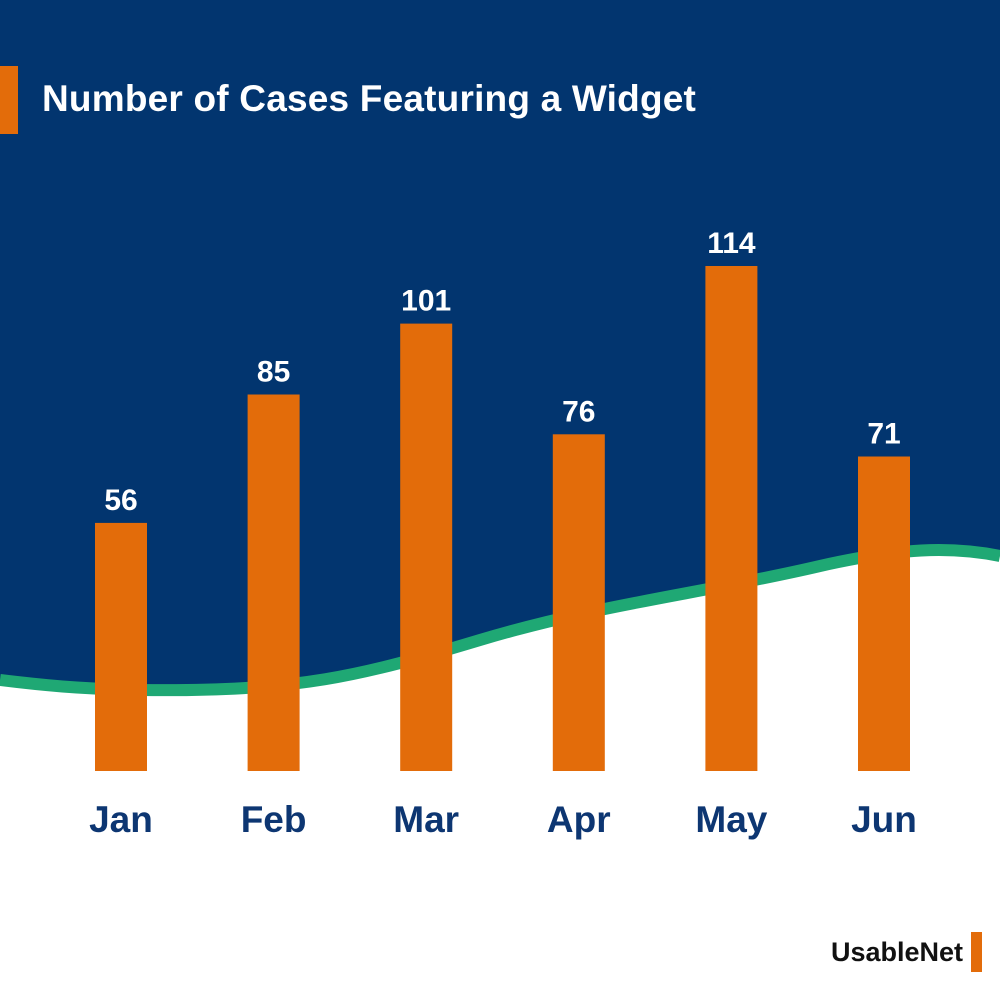 The width and height of the screenshot is (1000, 1000). I want to click on bar-jan, so click(121, 646).